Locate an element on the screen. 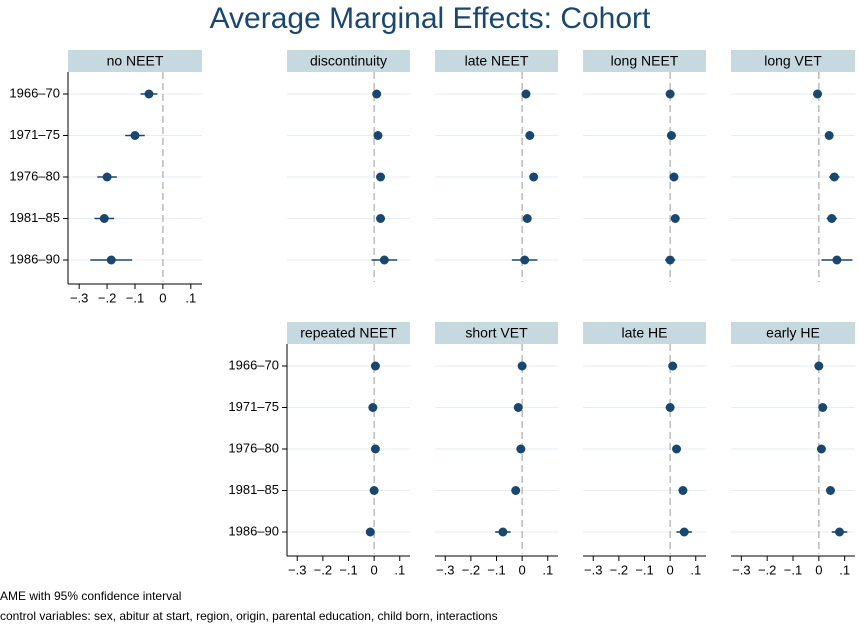  panel-title: early HE is located at coordinates (793, 333).